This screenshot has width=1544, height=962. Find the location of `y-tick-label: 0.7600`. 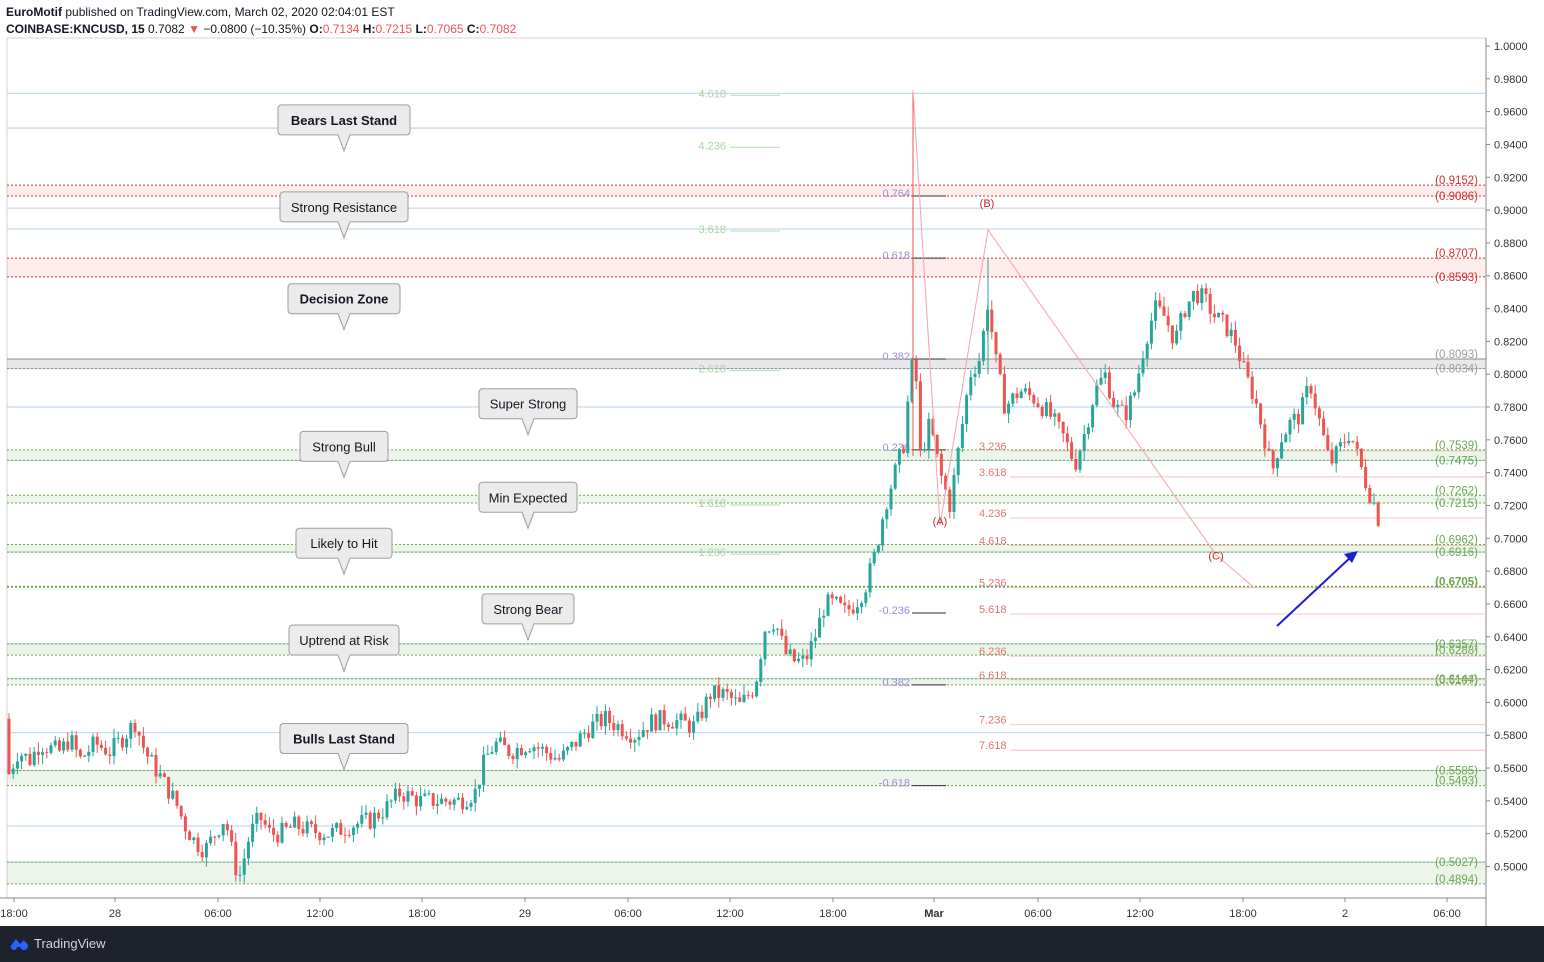

y-tick-label: 0.7600 is located at coordinates (1511, 441).